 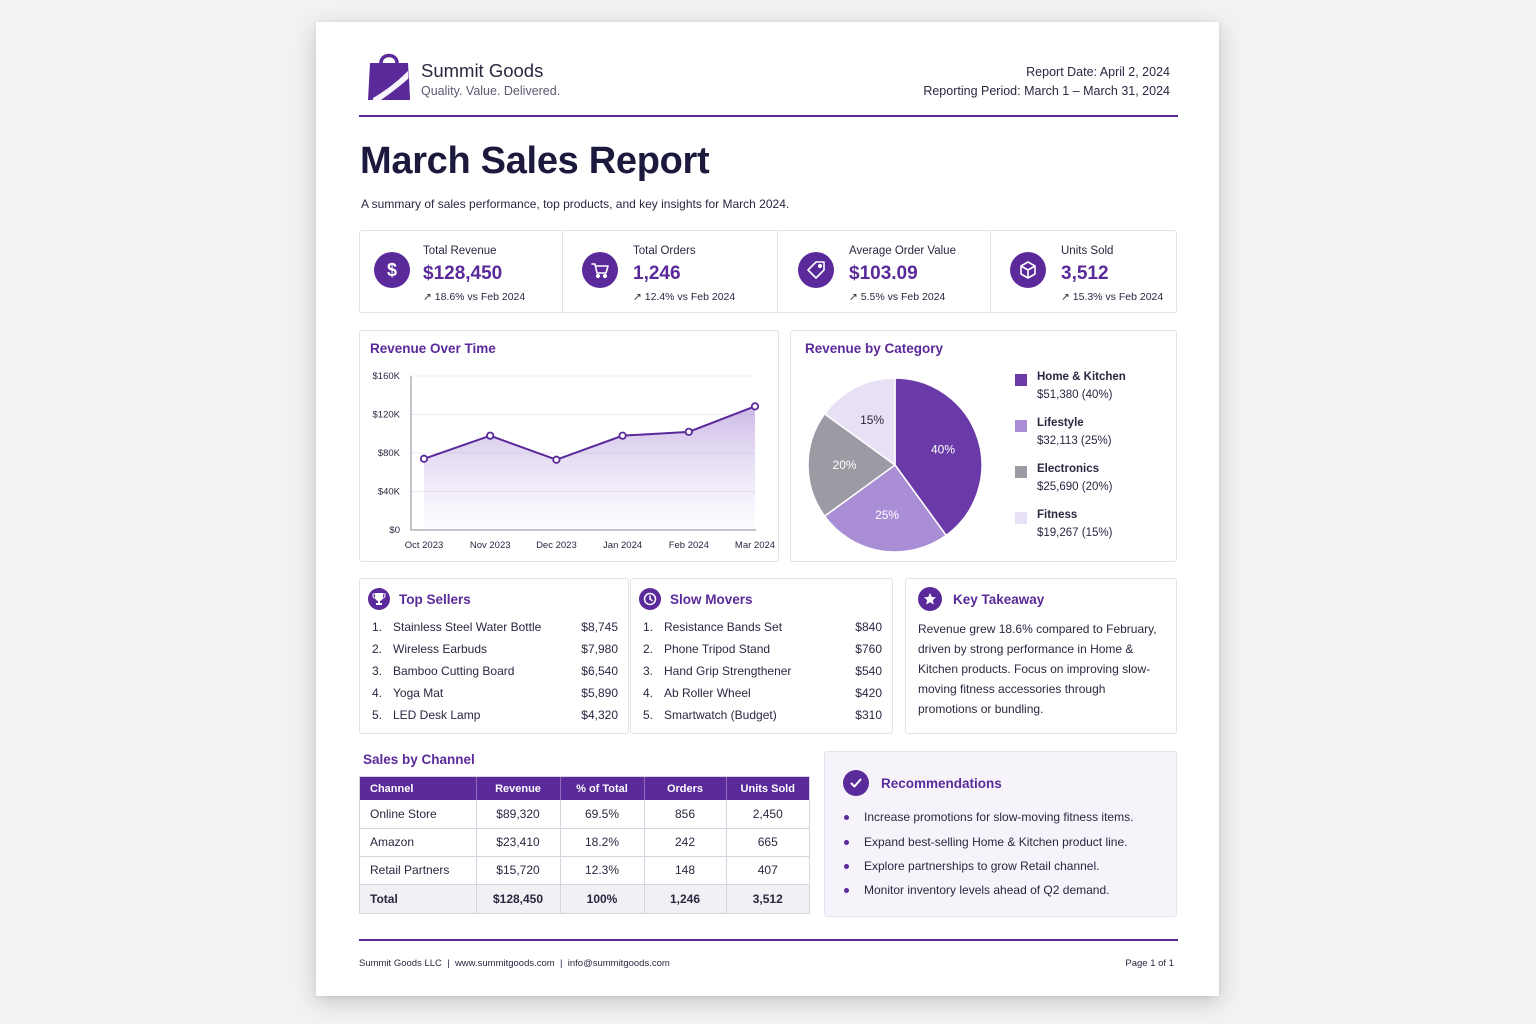 I want to click on table-row: Online Store $89,320 69.5% 856 2,450, so click(x=584, y=814).